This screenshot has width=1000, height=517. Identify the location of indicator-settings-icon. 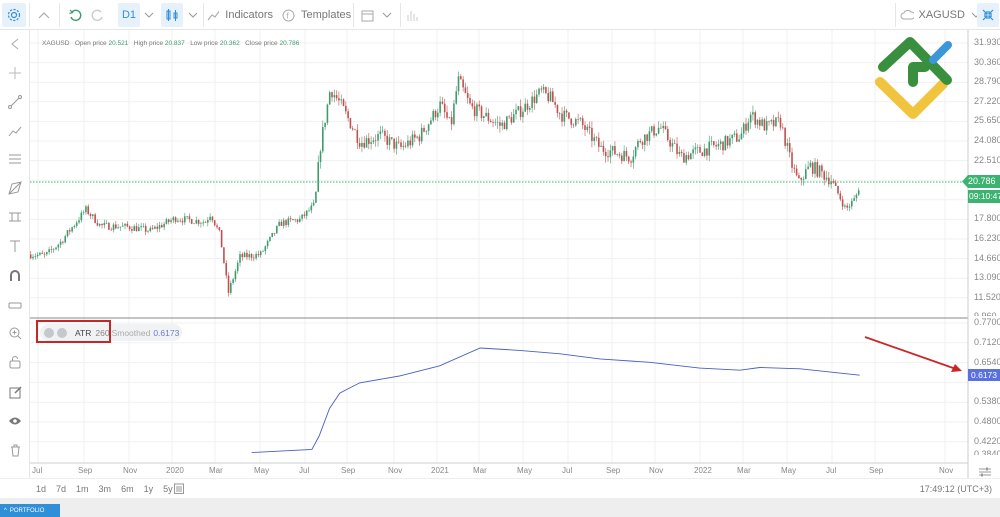
(62, 332).